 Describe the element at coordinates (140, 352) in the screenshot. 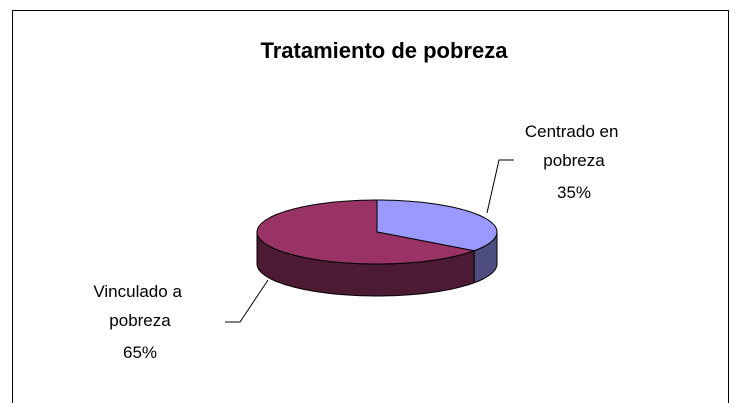

I see `value-label: 65%` at that location.